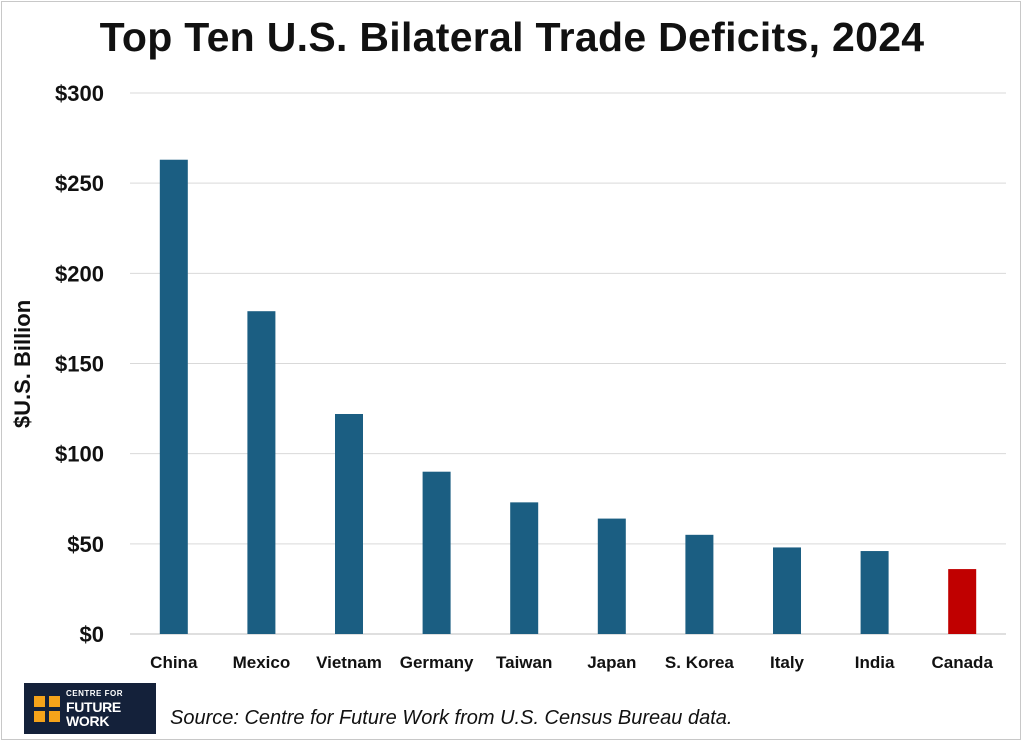  I want to click on x-tick-label: Japan, so click(611, 662).